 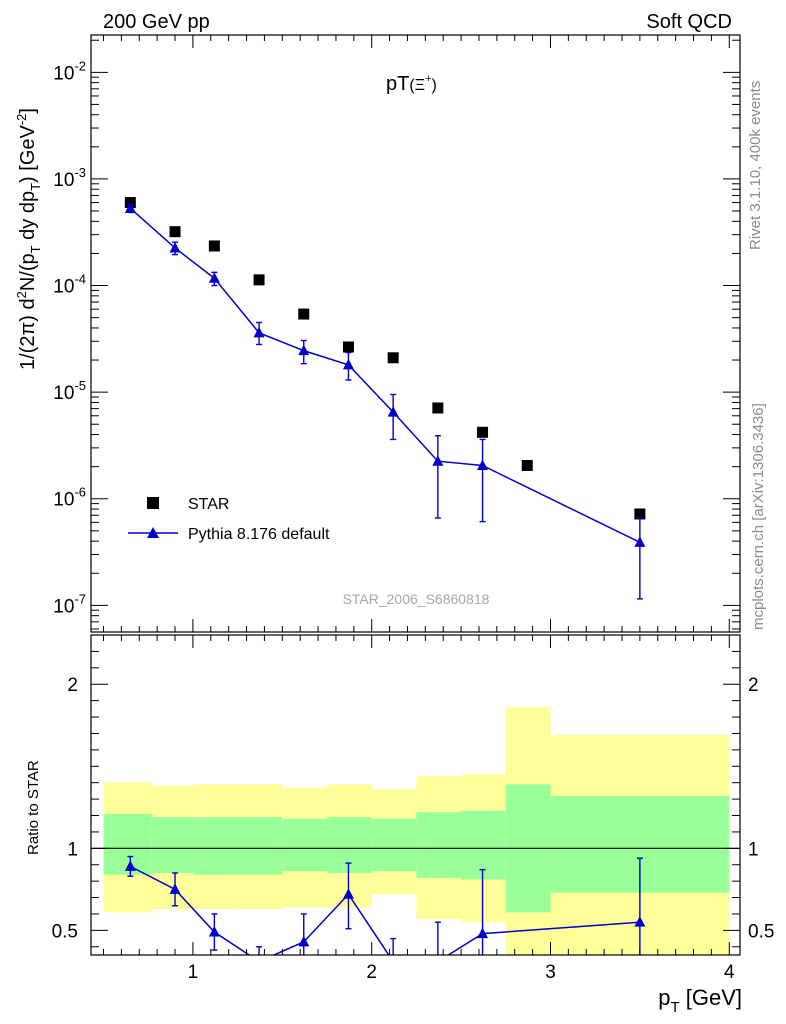 I want to click on x-tick-label: 3, so click(x=550, y=972).